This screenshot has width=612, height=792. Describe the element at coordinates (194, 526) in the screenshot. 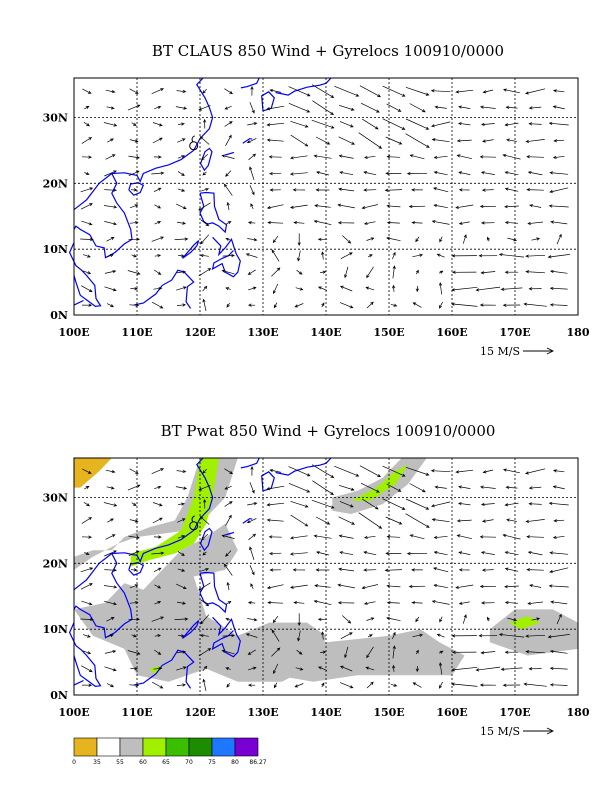

I see `gyre-circle` at that location.